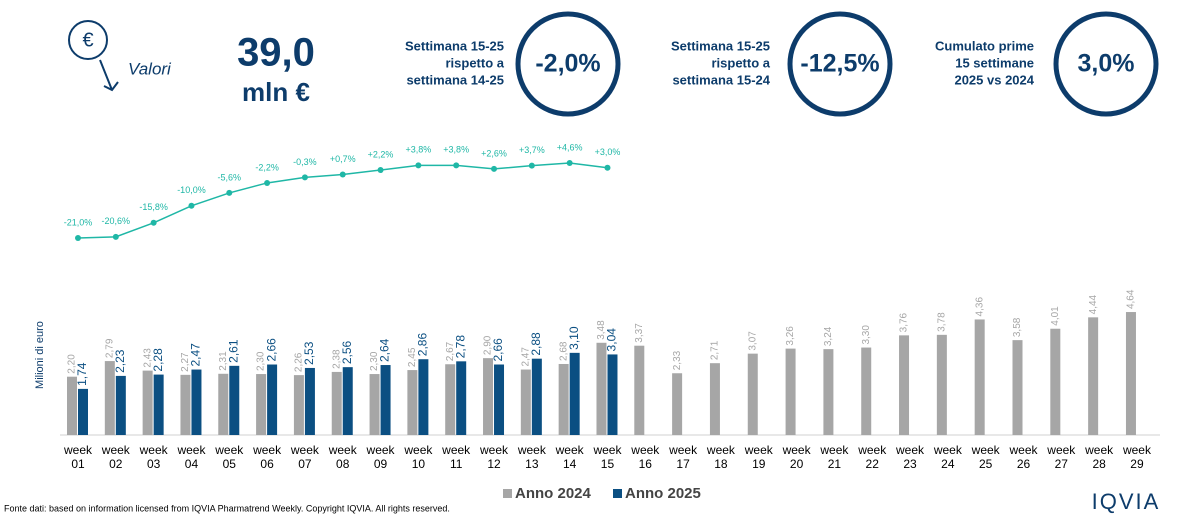 The image size is (1203, 517). I want to click on data-label: 2,90, so click(488, 345).